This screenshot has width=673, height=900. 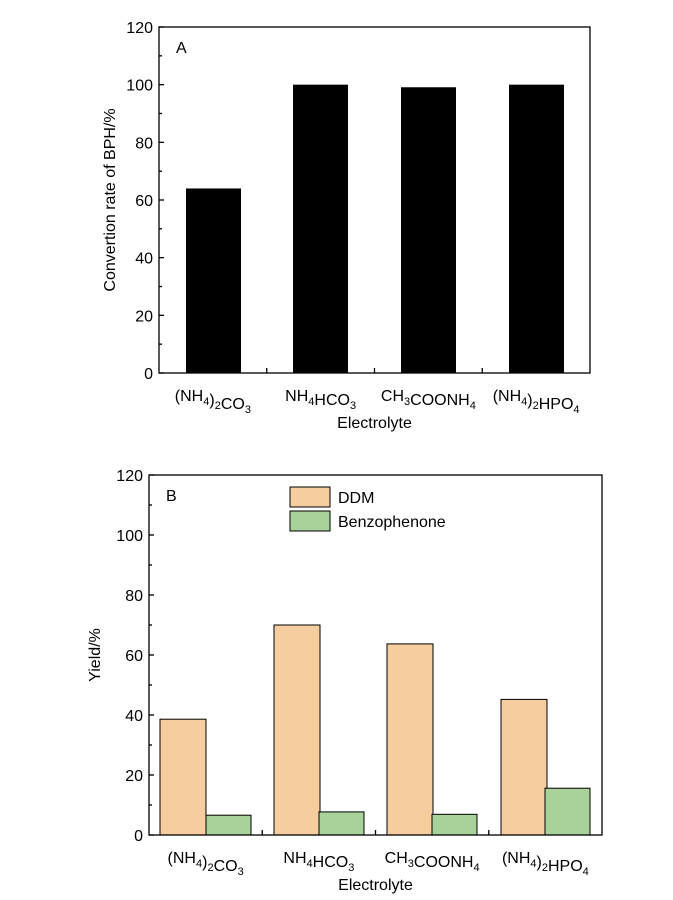 What do you see at coordinates (181, 48) in the screenshot?
I see `panel-label: A` at bounding box center [181, 48].